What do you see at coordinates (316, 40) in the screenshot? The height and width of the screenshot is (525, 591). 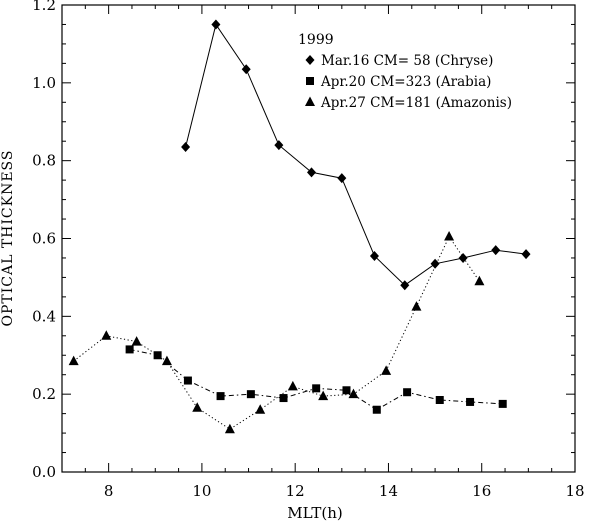 I see `legend-title: 1999` at bounding box center [316, 40].